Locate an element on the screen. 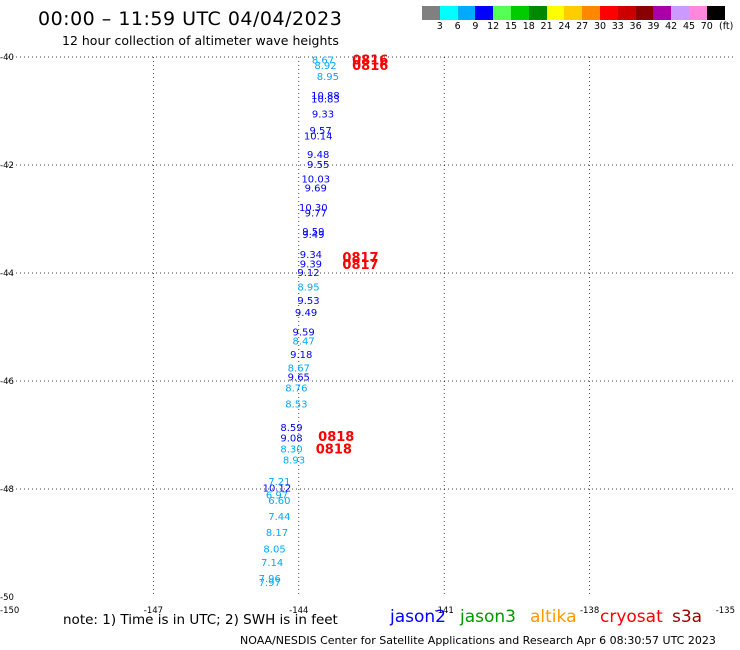 This screenshot has width=740, height=650. wave-height-label: 9.55 is located at coordinates (318, 165).